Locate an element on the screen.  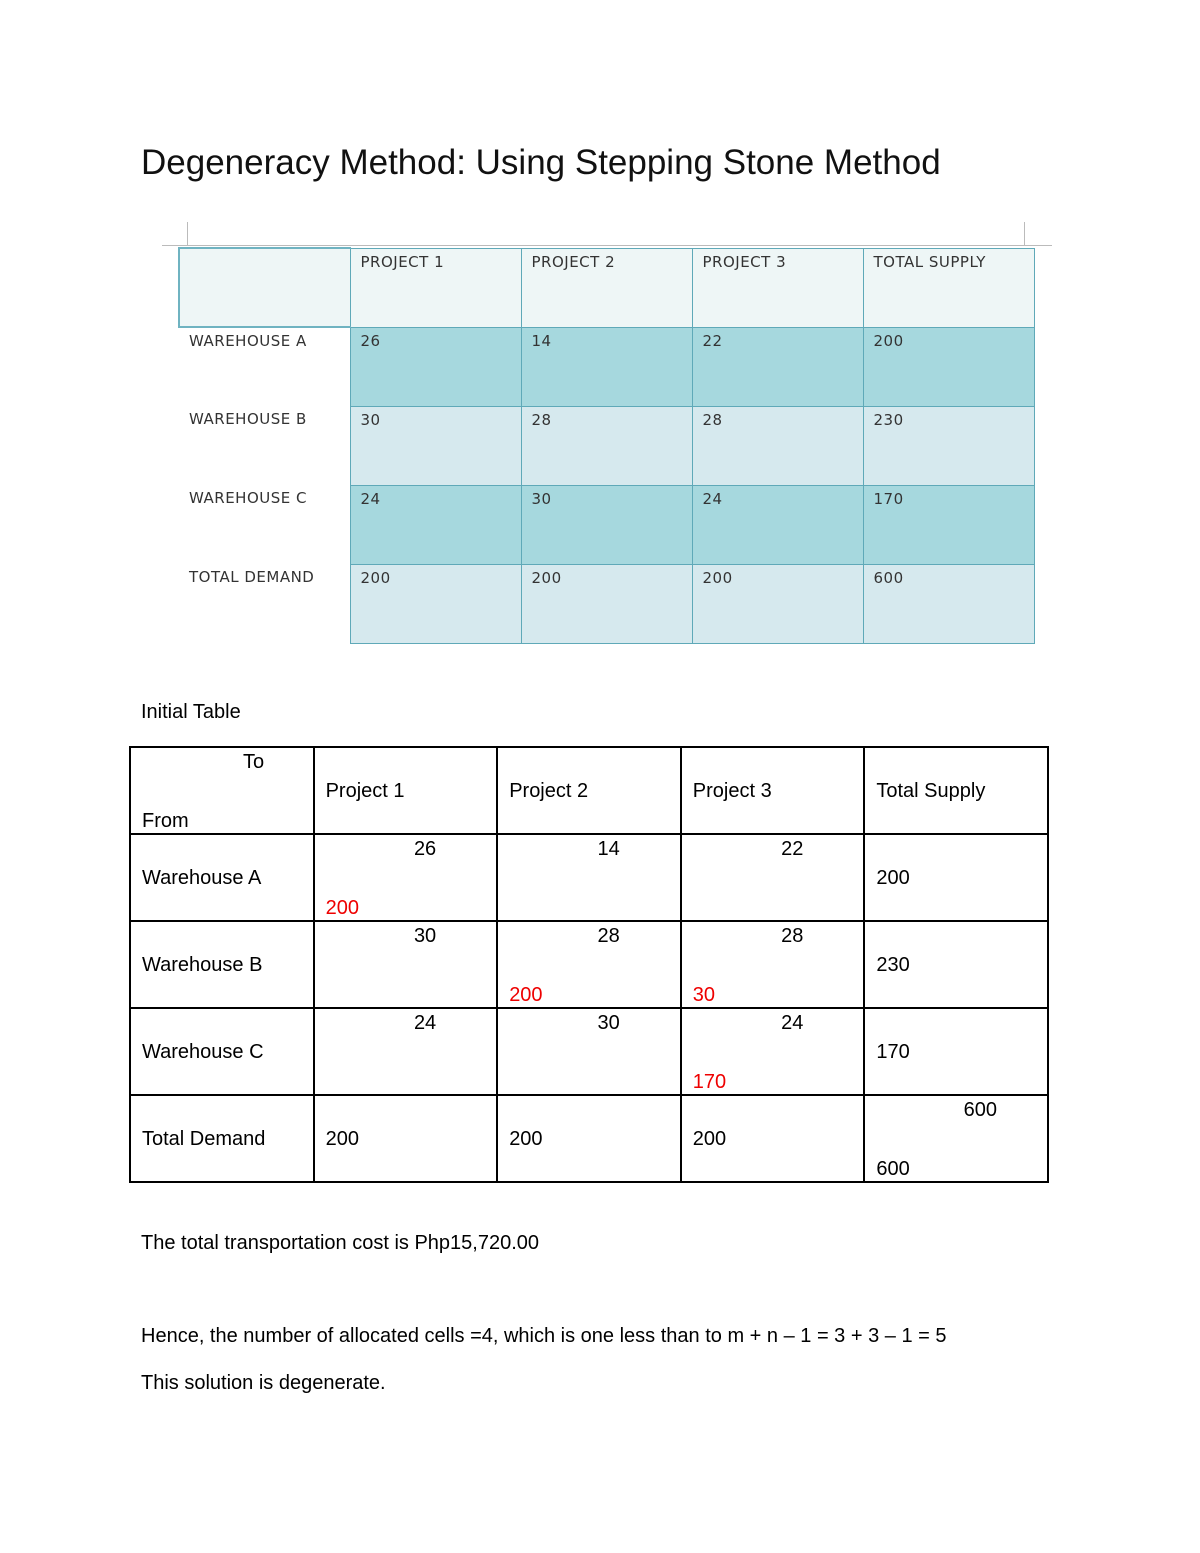
table-row: Warehouse B 30 28 200 28 30 230 is located at coordinates (589, 964).